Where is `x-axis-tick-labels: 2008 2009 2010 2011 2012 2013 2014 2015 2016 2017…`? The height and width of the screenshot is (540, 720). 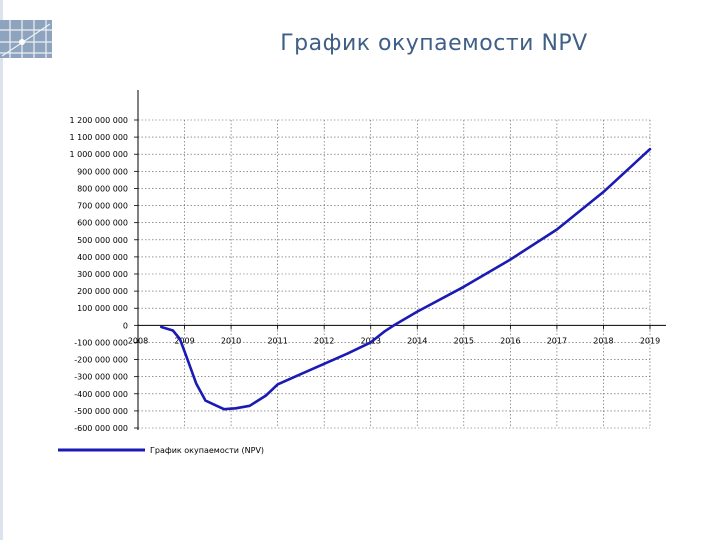 x-axis-tick-labels: 2008 2009 2010 2011 2012 2013 2014 2015 2016 2017… is located at coordinates (394, 340).